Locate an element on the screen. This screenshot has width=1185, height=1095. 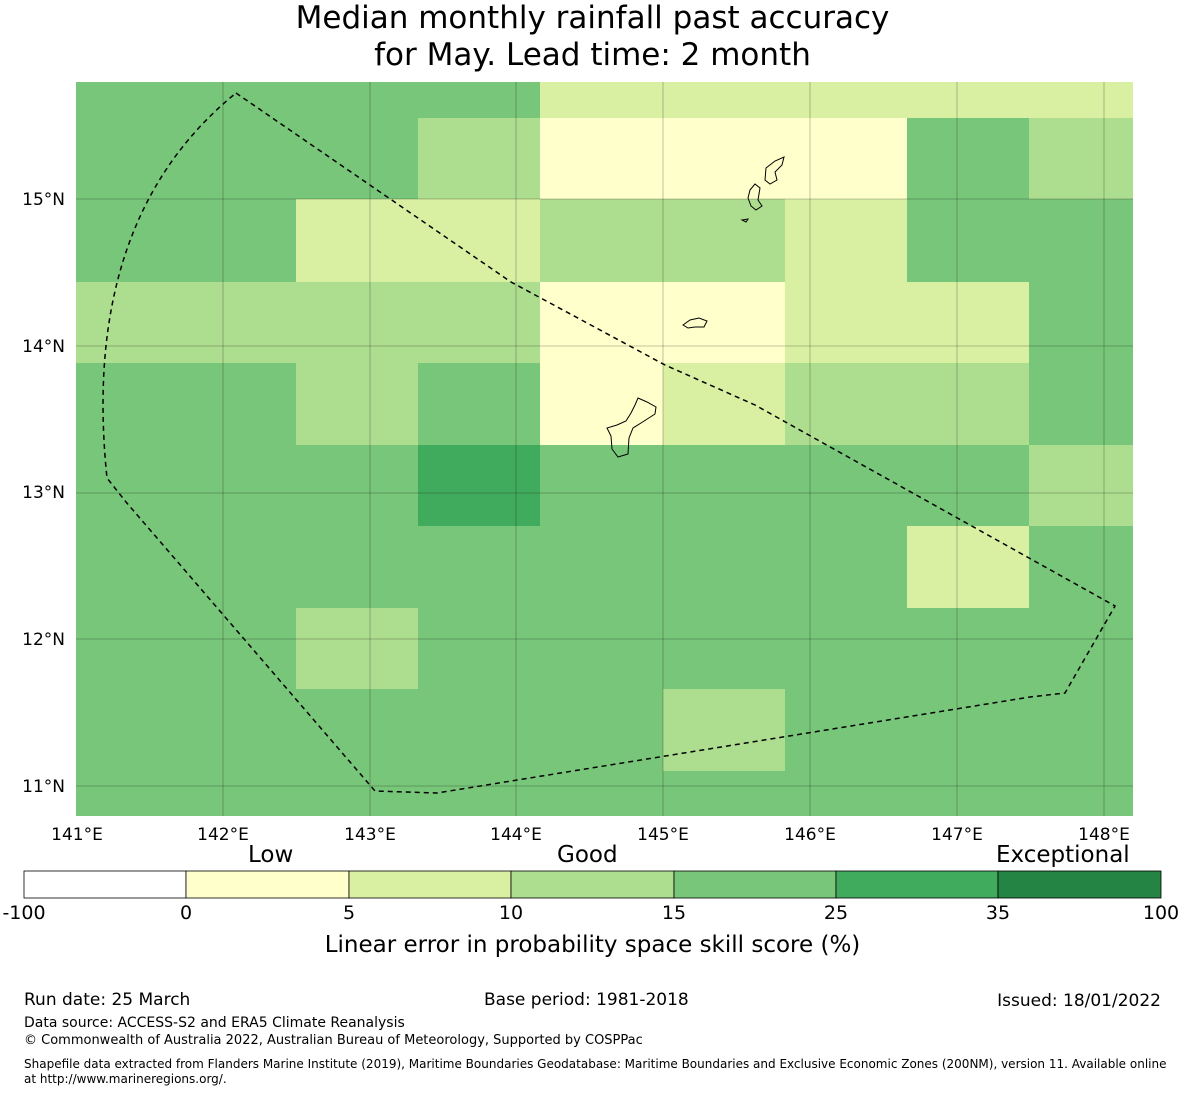
island-guam is located at coordinates (631, 427).